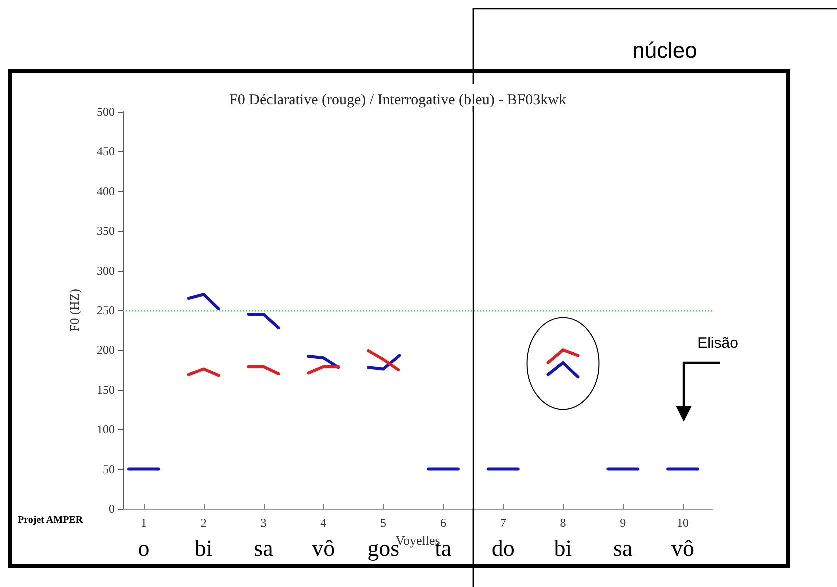  Describe the element at coordinates (106, 151) in the screenshot. I see `y-tick-label: 450` at that location.